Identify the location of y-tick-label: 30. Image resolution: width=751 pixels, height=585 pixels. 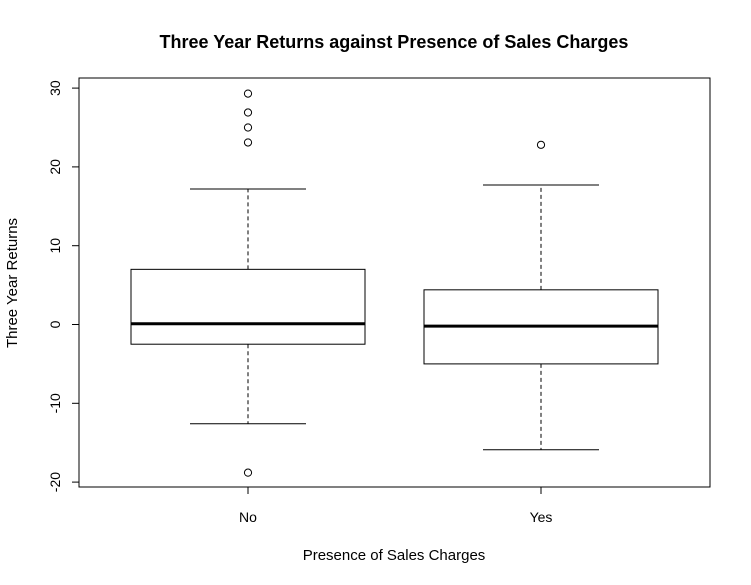
(55, 88).